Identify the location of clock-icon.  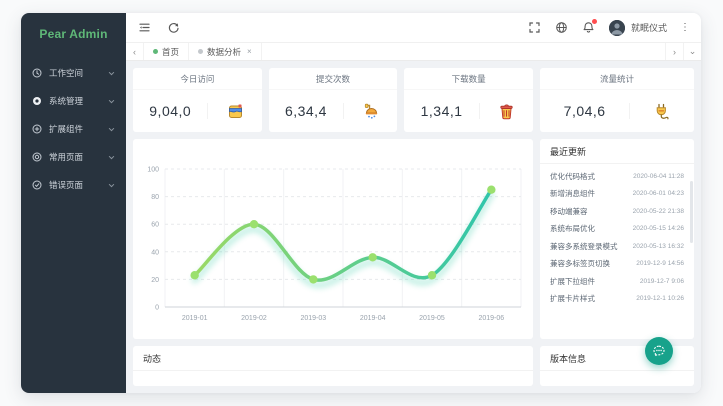
(37, 73).